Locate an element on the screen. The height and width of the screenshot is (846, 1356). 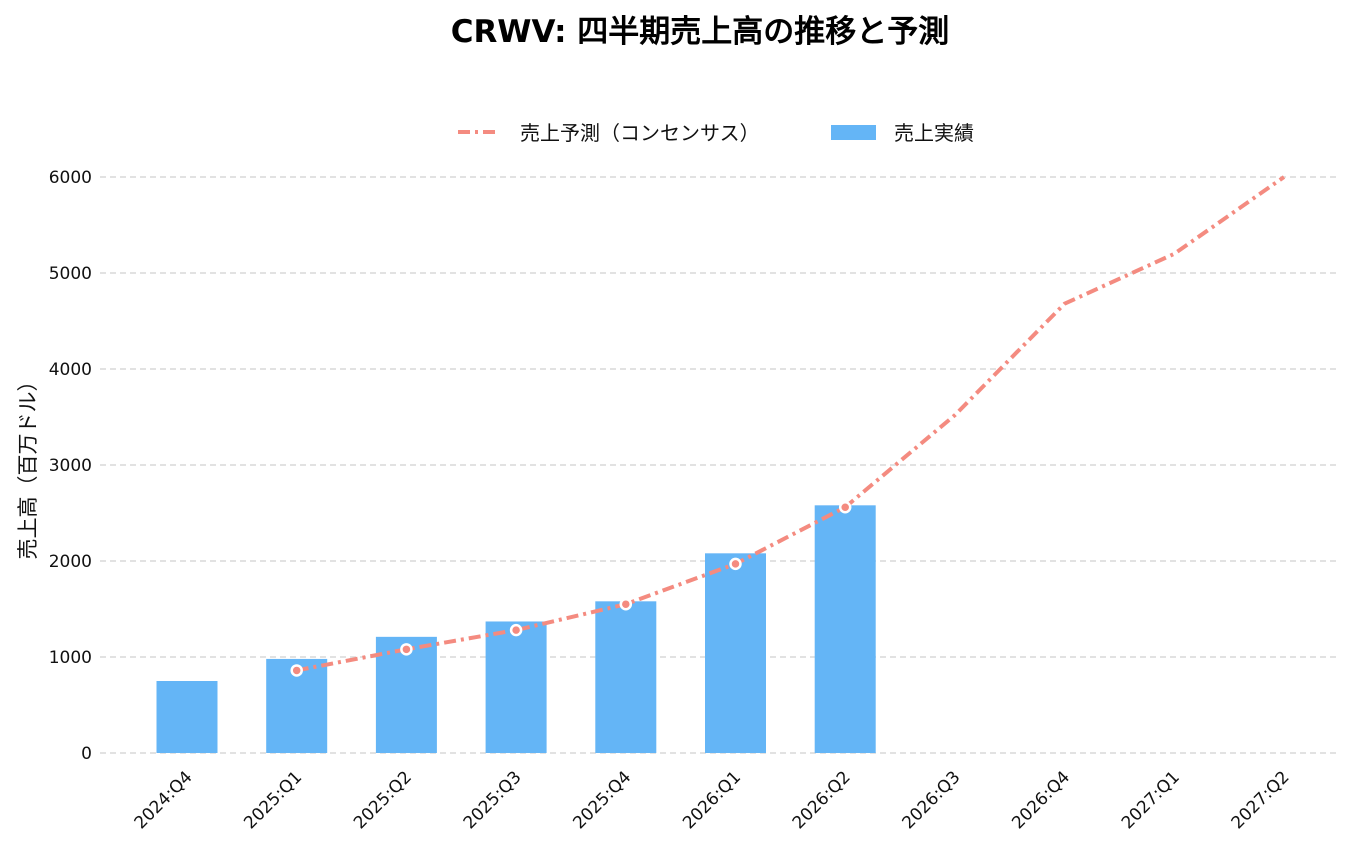
chart-title: CRWV: 四半期売上高の推移と予測 is located at coordinates (700, 32).